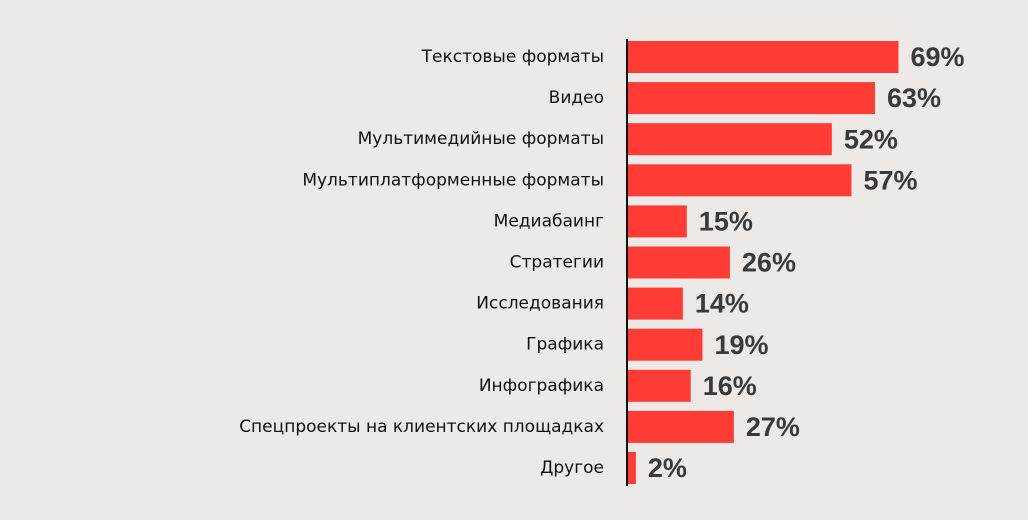 This screenshot has height=520, width=1028. I want to click on category-label: Спецпроекты на клиентских площадках, so click(421, 427).